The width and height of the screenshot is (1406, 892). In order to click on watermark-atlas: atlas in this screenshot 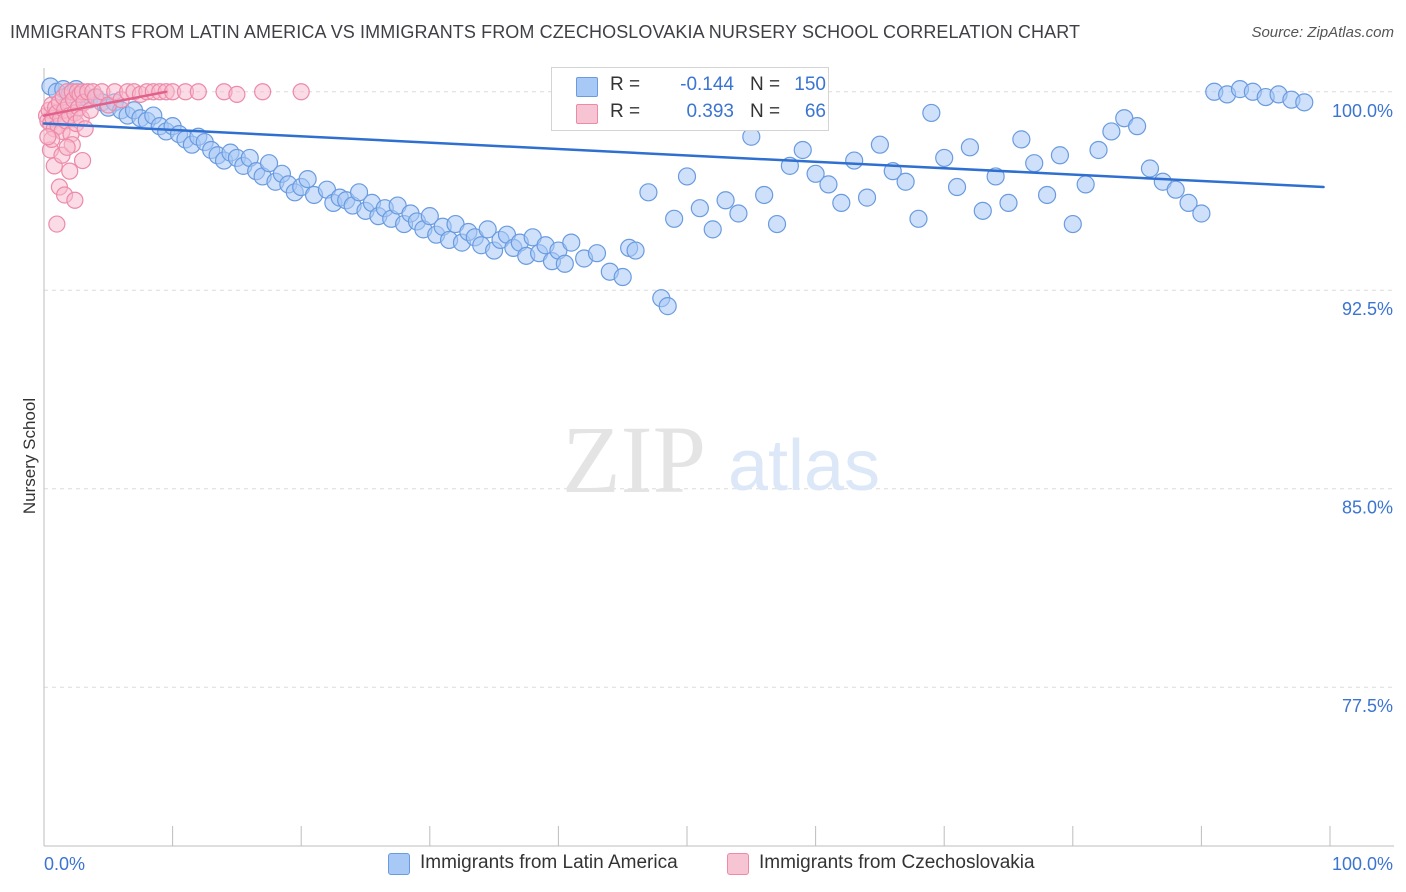, I will do `click(804, 466)`.